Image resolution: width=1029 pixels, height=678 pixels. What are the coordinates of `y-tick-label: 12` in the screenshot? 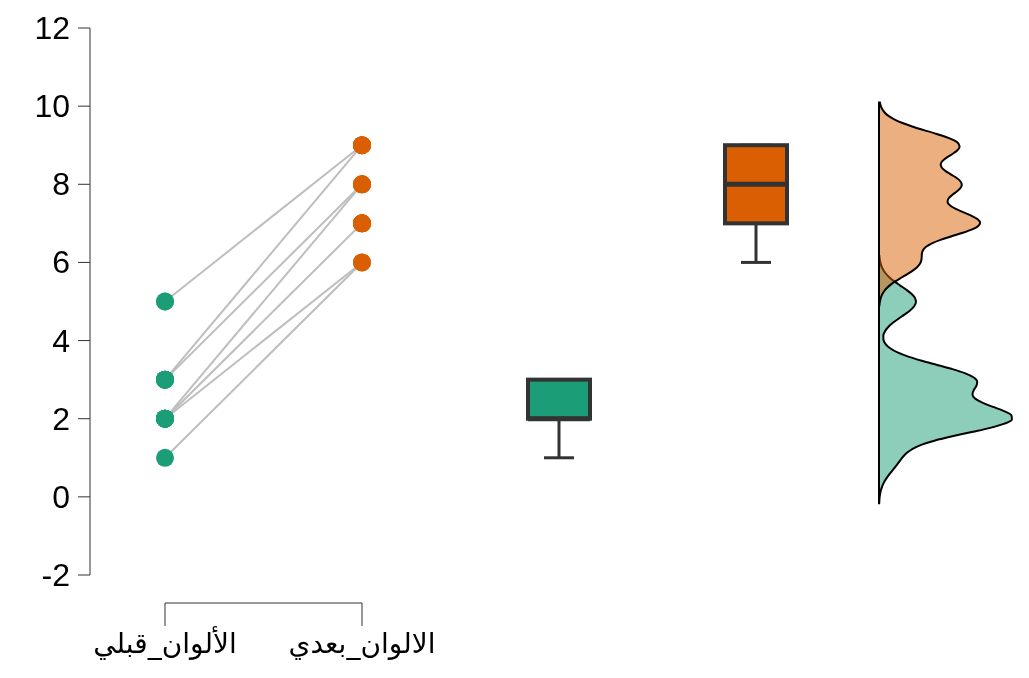 It's located at (52, 28).